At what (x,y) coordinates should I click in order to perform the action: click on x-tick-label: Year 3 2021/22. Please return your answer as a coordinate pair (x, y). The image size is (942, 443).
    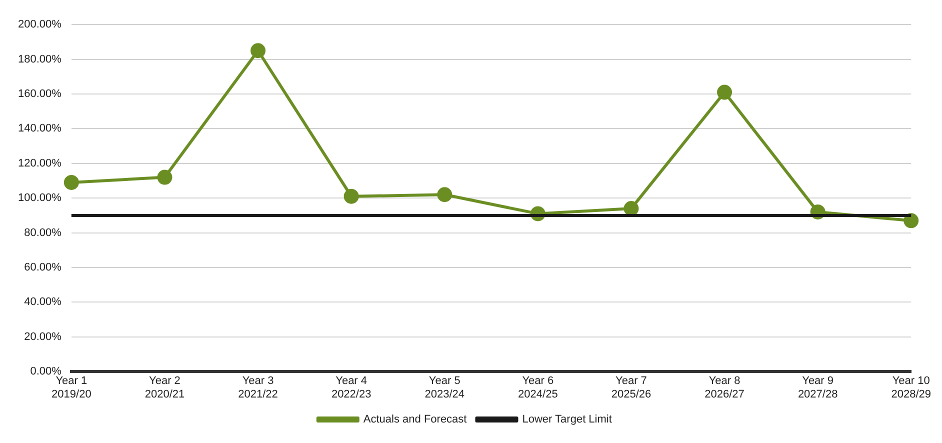
    Looking at the image, I should click on (258, 387).